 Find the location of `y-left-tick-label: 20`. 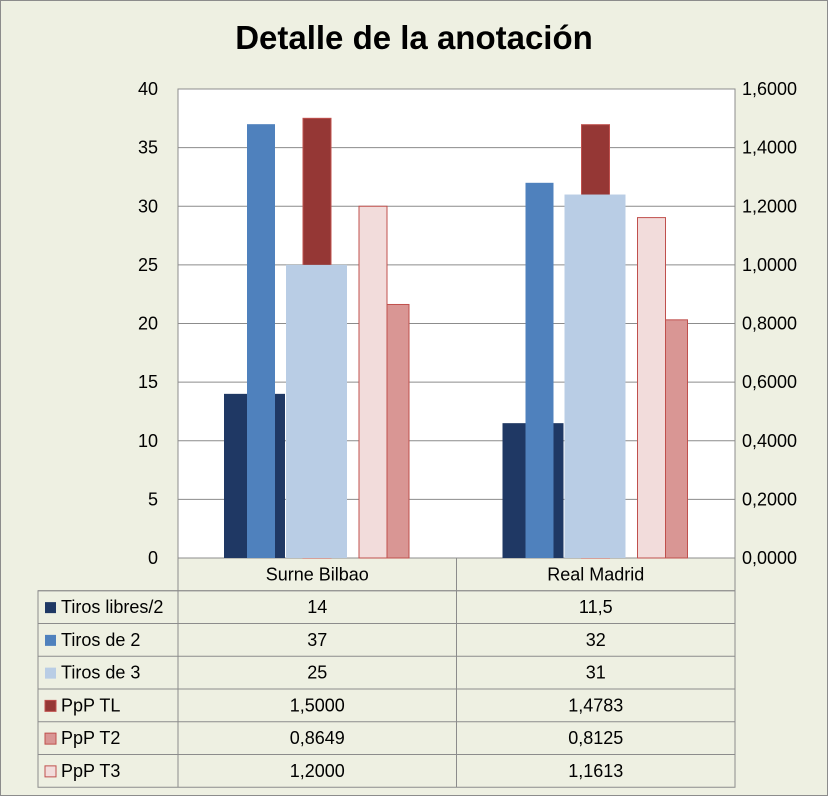

y-left-tick-label: 20 is located at coordinates (148, 324).